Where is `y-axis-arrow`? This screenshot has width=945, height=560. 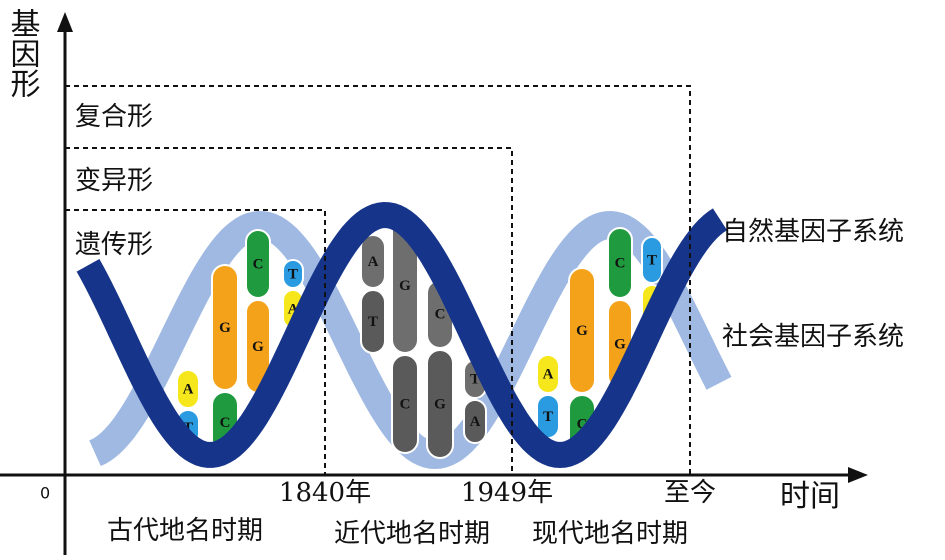 y-axis-arrow is located at coordinates (65, 22).